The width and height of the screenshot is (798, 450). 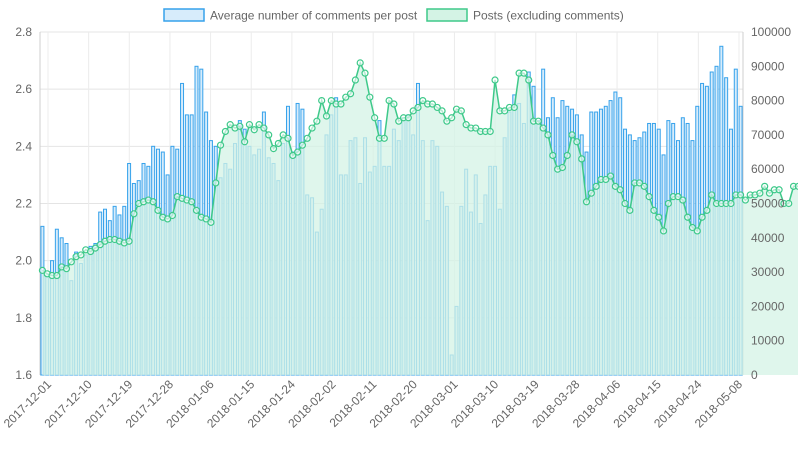 What do you see at coordinates (768, 306) in the screenshot?
I see `y-right-tick-label: 20000` at bounding box center [768, 306].